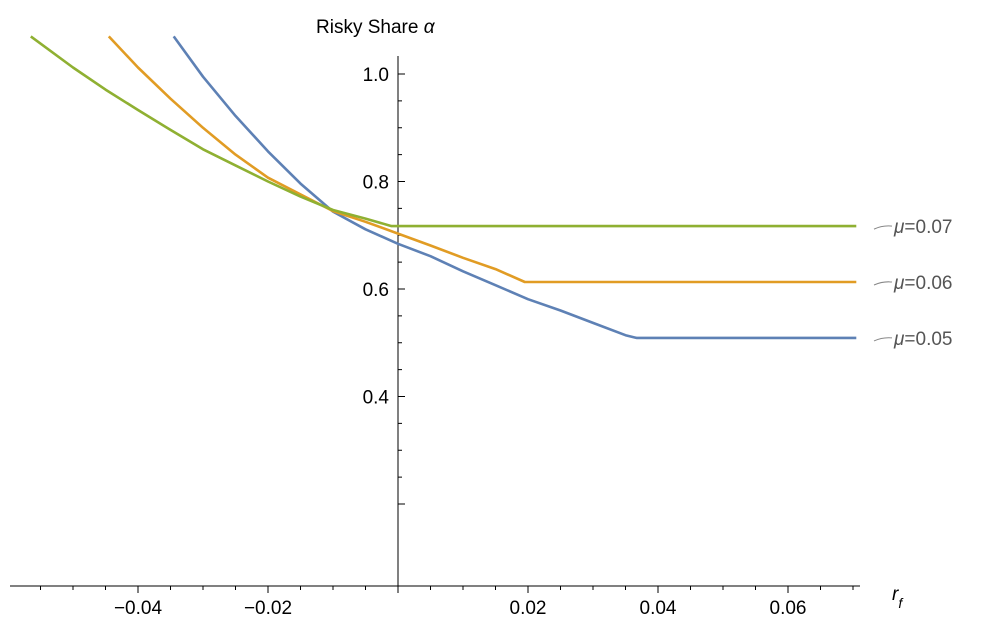  What do you see at coordinates (138, 608) in the screenshot?
I see `x-tick-label: −0.04` at bounding box center [138, 608].